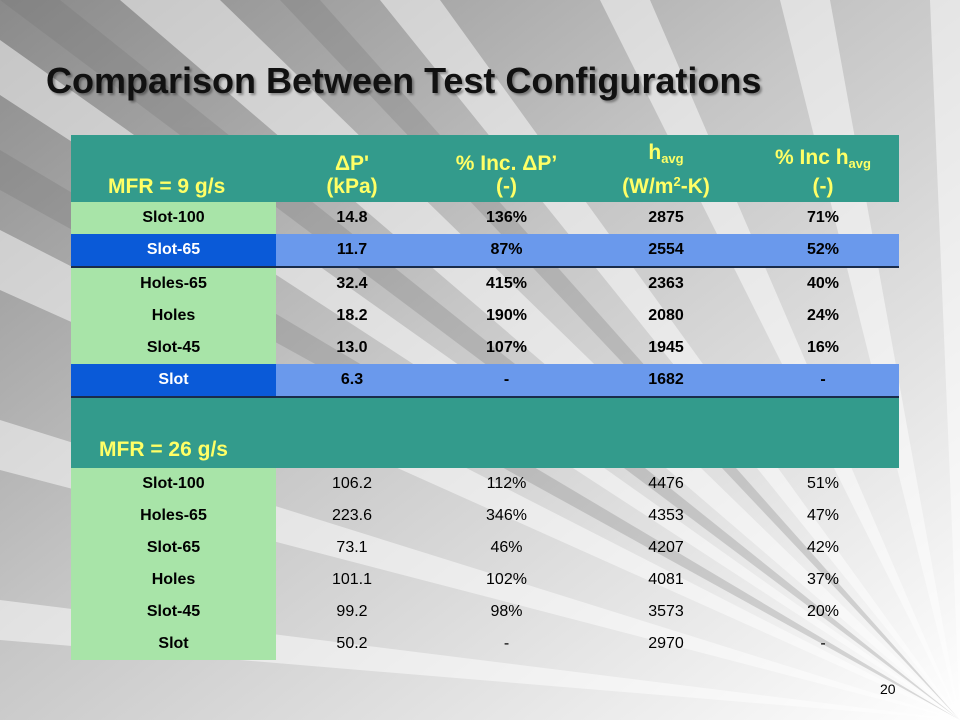 The image size is (960, 720). I want to click on cell-inc-h: 24%, so click(823, 315).